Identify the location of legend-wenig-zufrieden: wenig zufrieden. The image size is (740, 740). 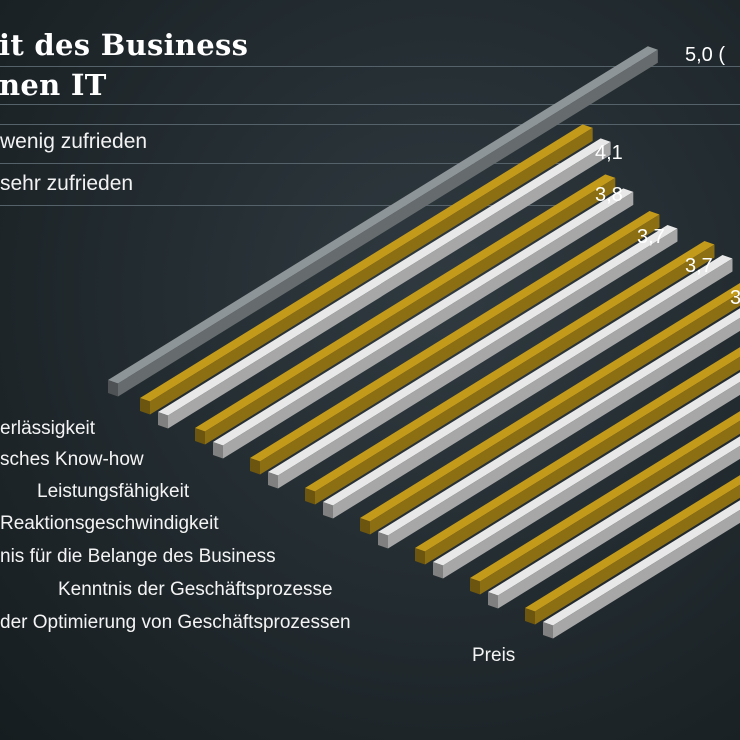
(74, 141).